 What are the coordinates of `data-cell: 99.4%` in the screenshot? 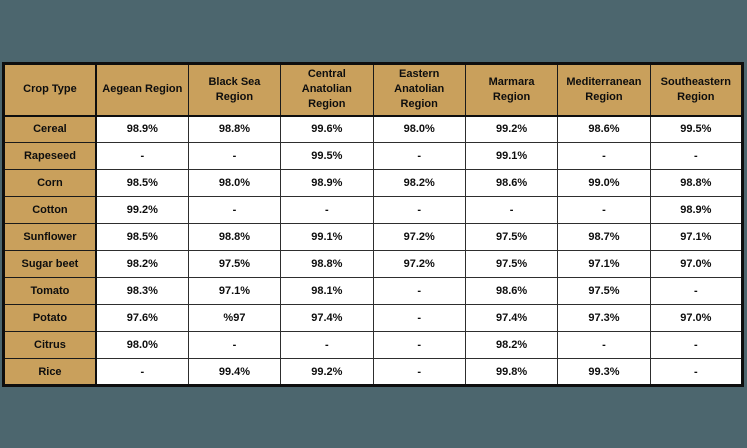 It's located at (234, 372).